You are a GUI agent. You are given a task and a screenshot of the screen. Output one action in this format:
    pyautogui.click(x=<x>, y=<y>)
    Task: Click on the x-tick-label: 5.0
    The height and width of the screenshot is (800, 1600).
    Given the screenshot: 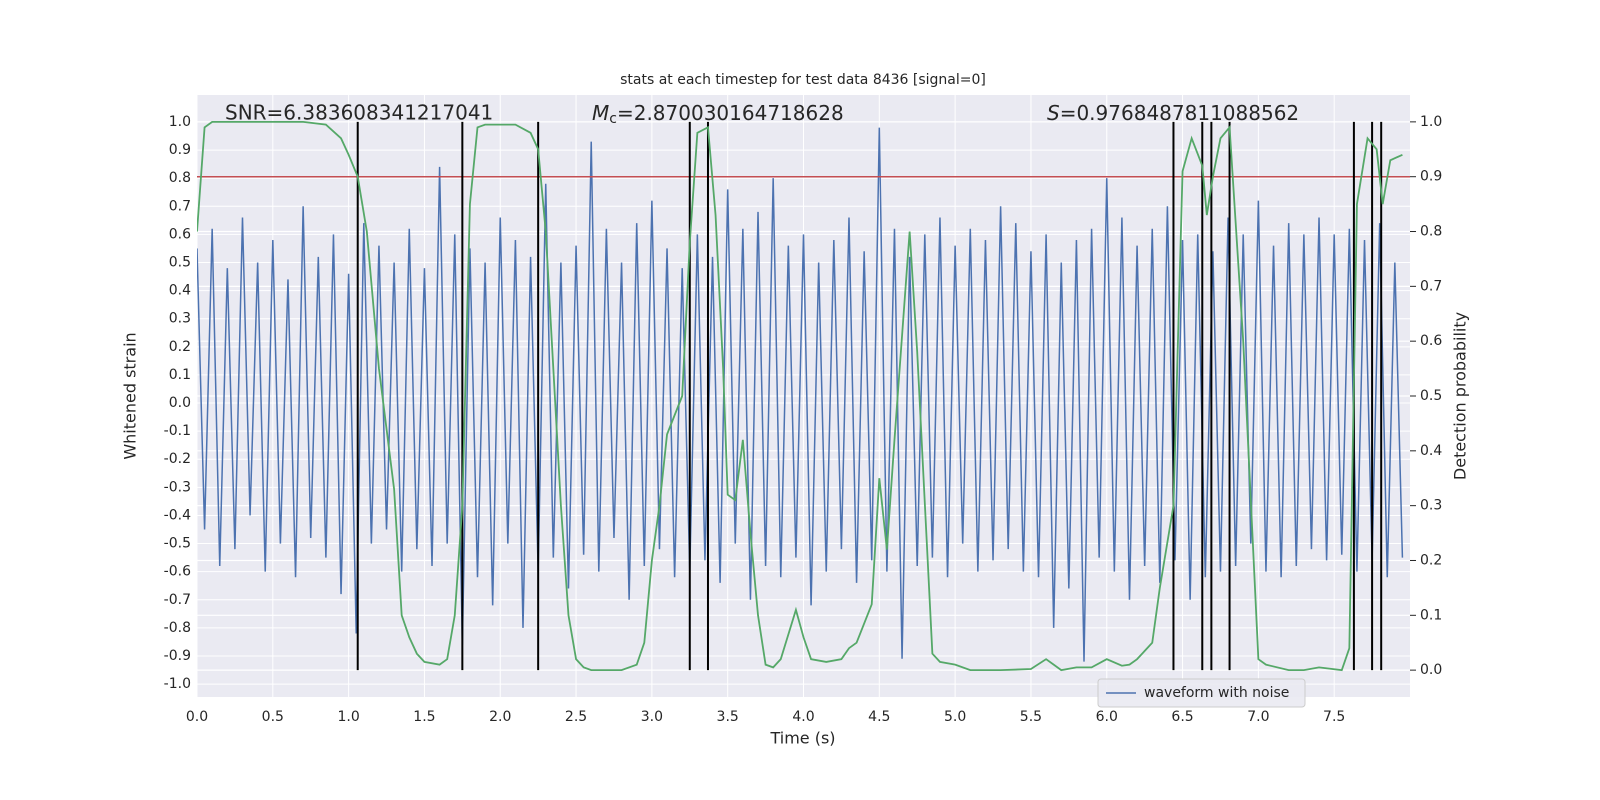 What is the action you would take?
    pyautogui.click(x=955, y=717)
    